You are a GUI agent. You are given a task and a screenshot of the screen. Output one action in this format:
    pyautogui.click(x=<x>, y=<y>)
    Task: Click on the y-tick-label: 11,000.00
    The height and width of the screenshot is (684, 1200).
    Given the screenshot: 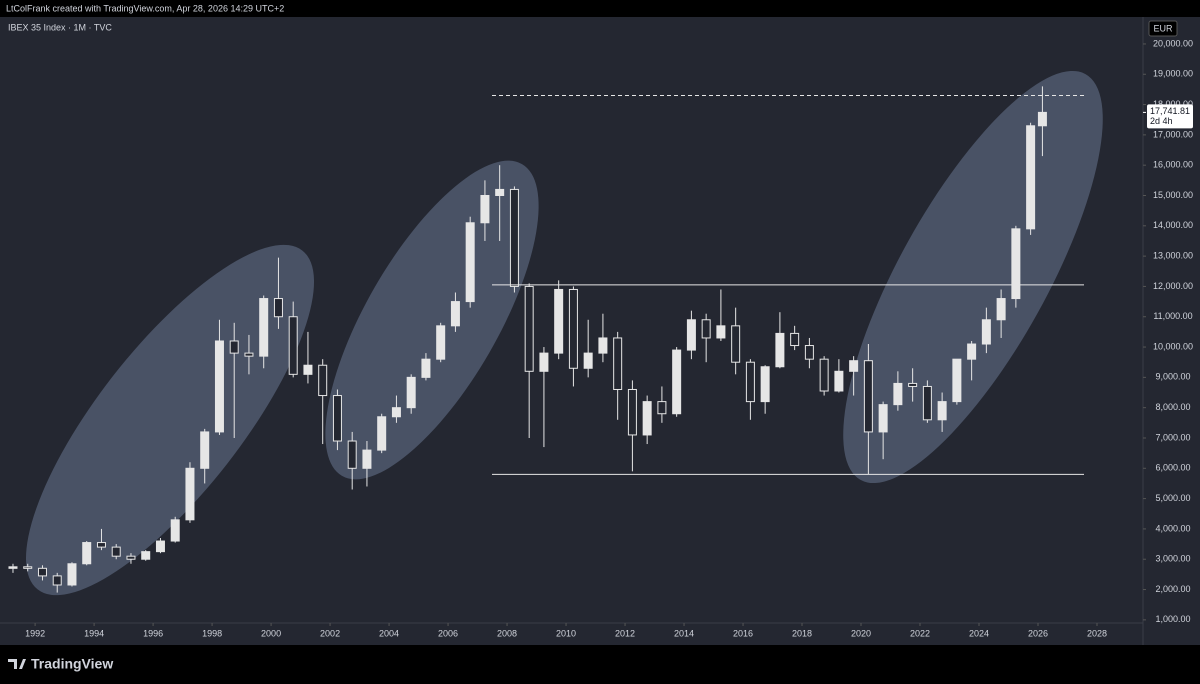 What is the action you would take?
    pyautogui.click(x=1172, y=316)
    